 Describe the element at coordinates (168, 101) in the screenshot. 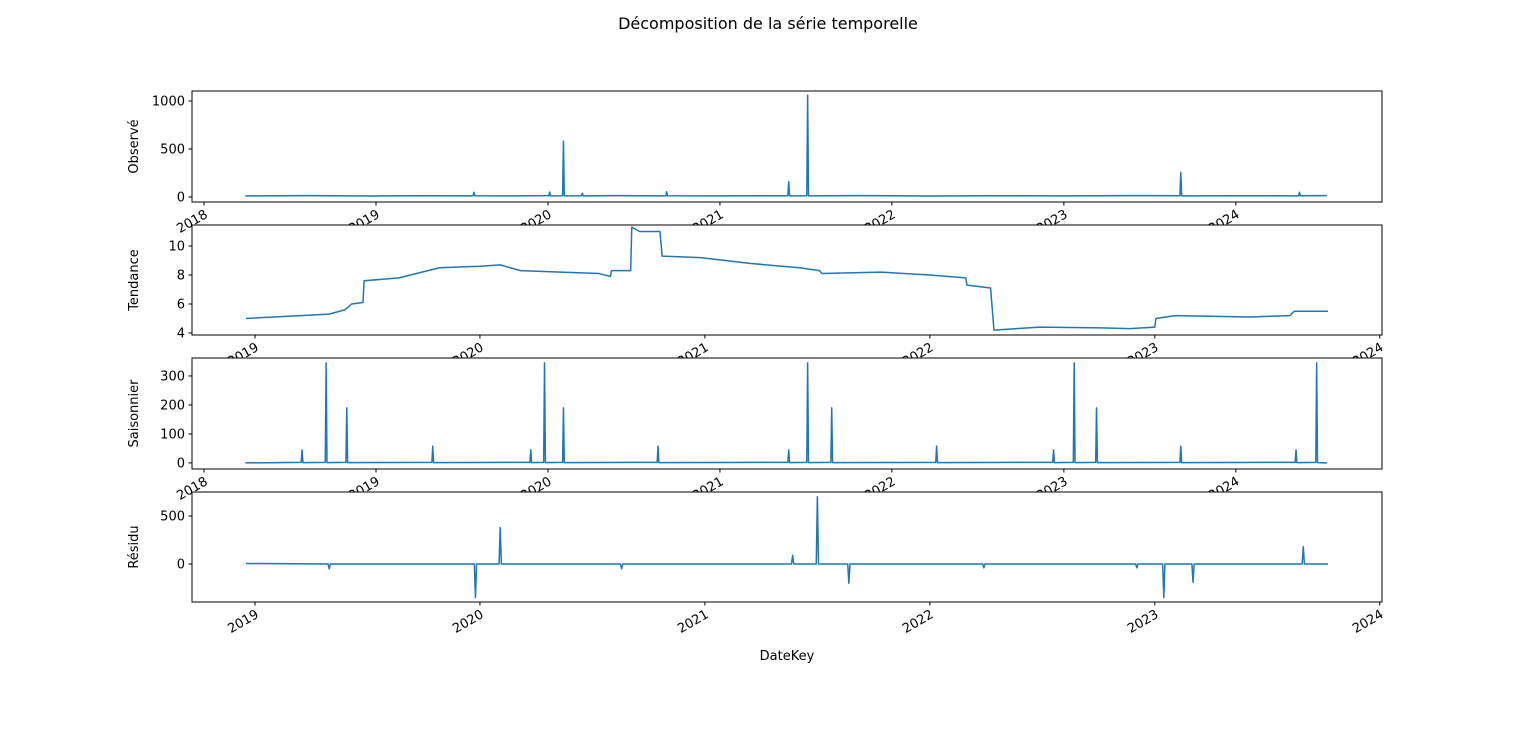

I see `y-tick-label: 1000` at that location.